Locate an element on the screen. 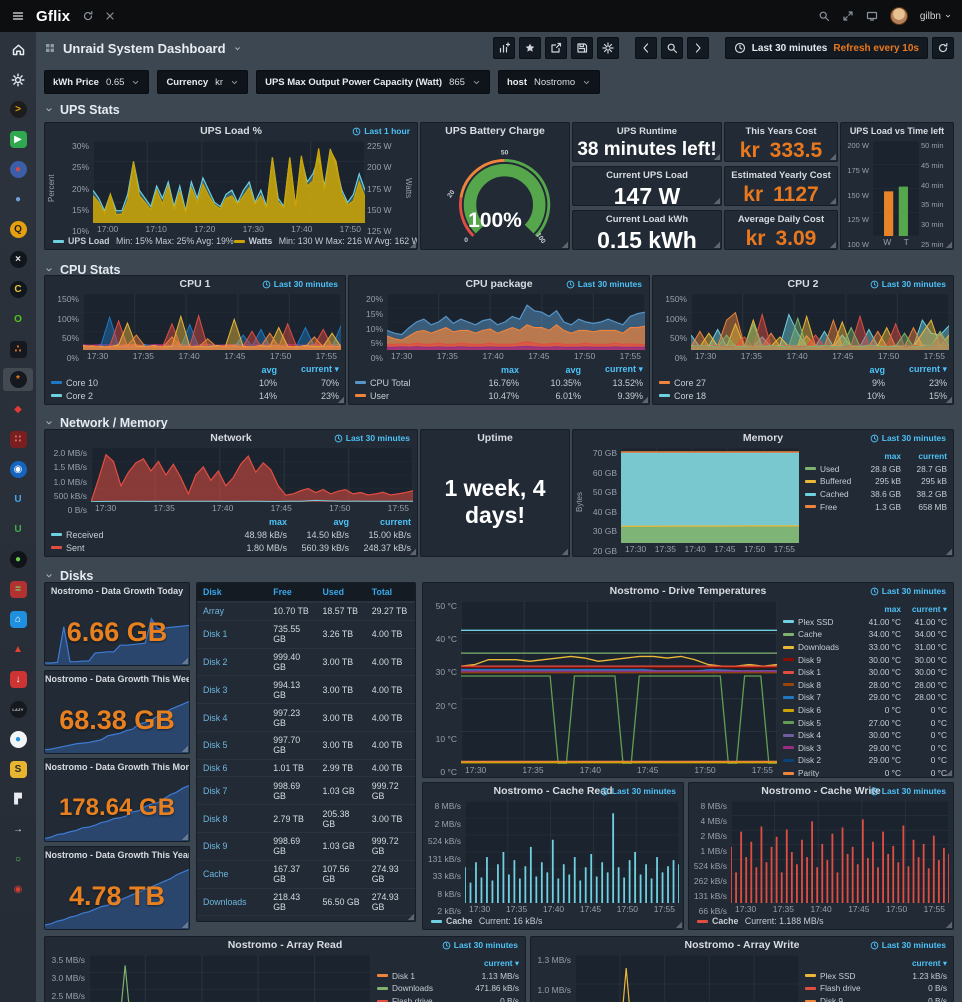  panel-title: Nostromo - Data Growth This Year is located at coordinates (117, 855).